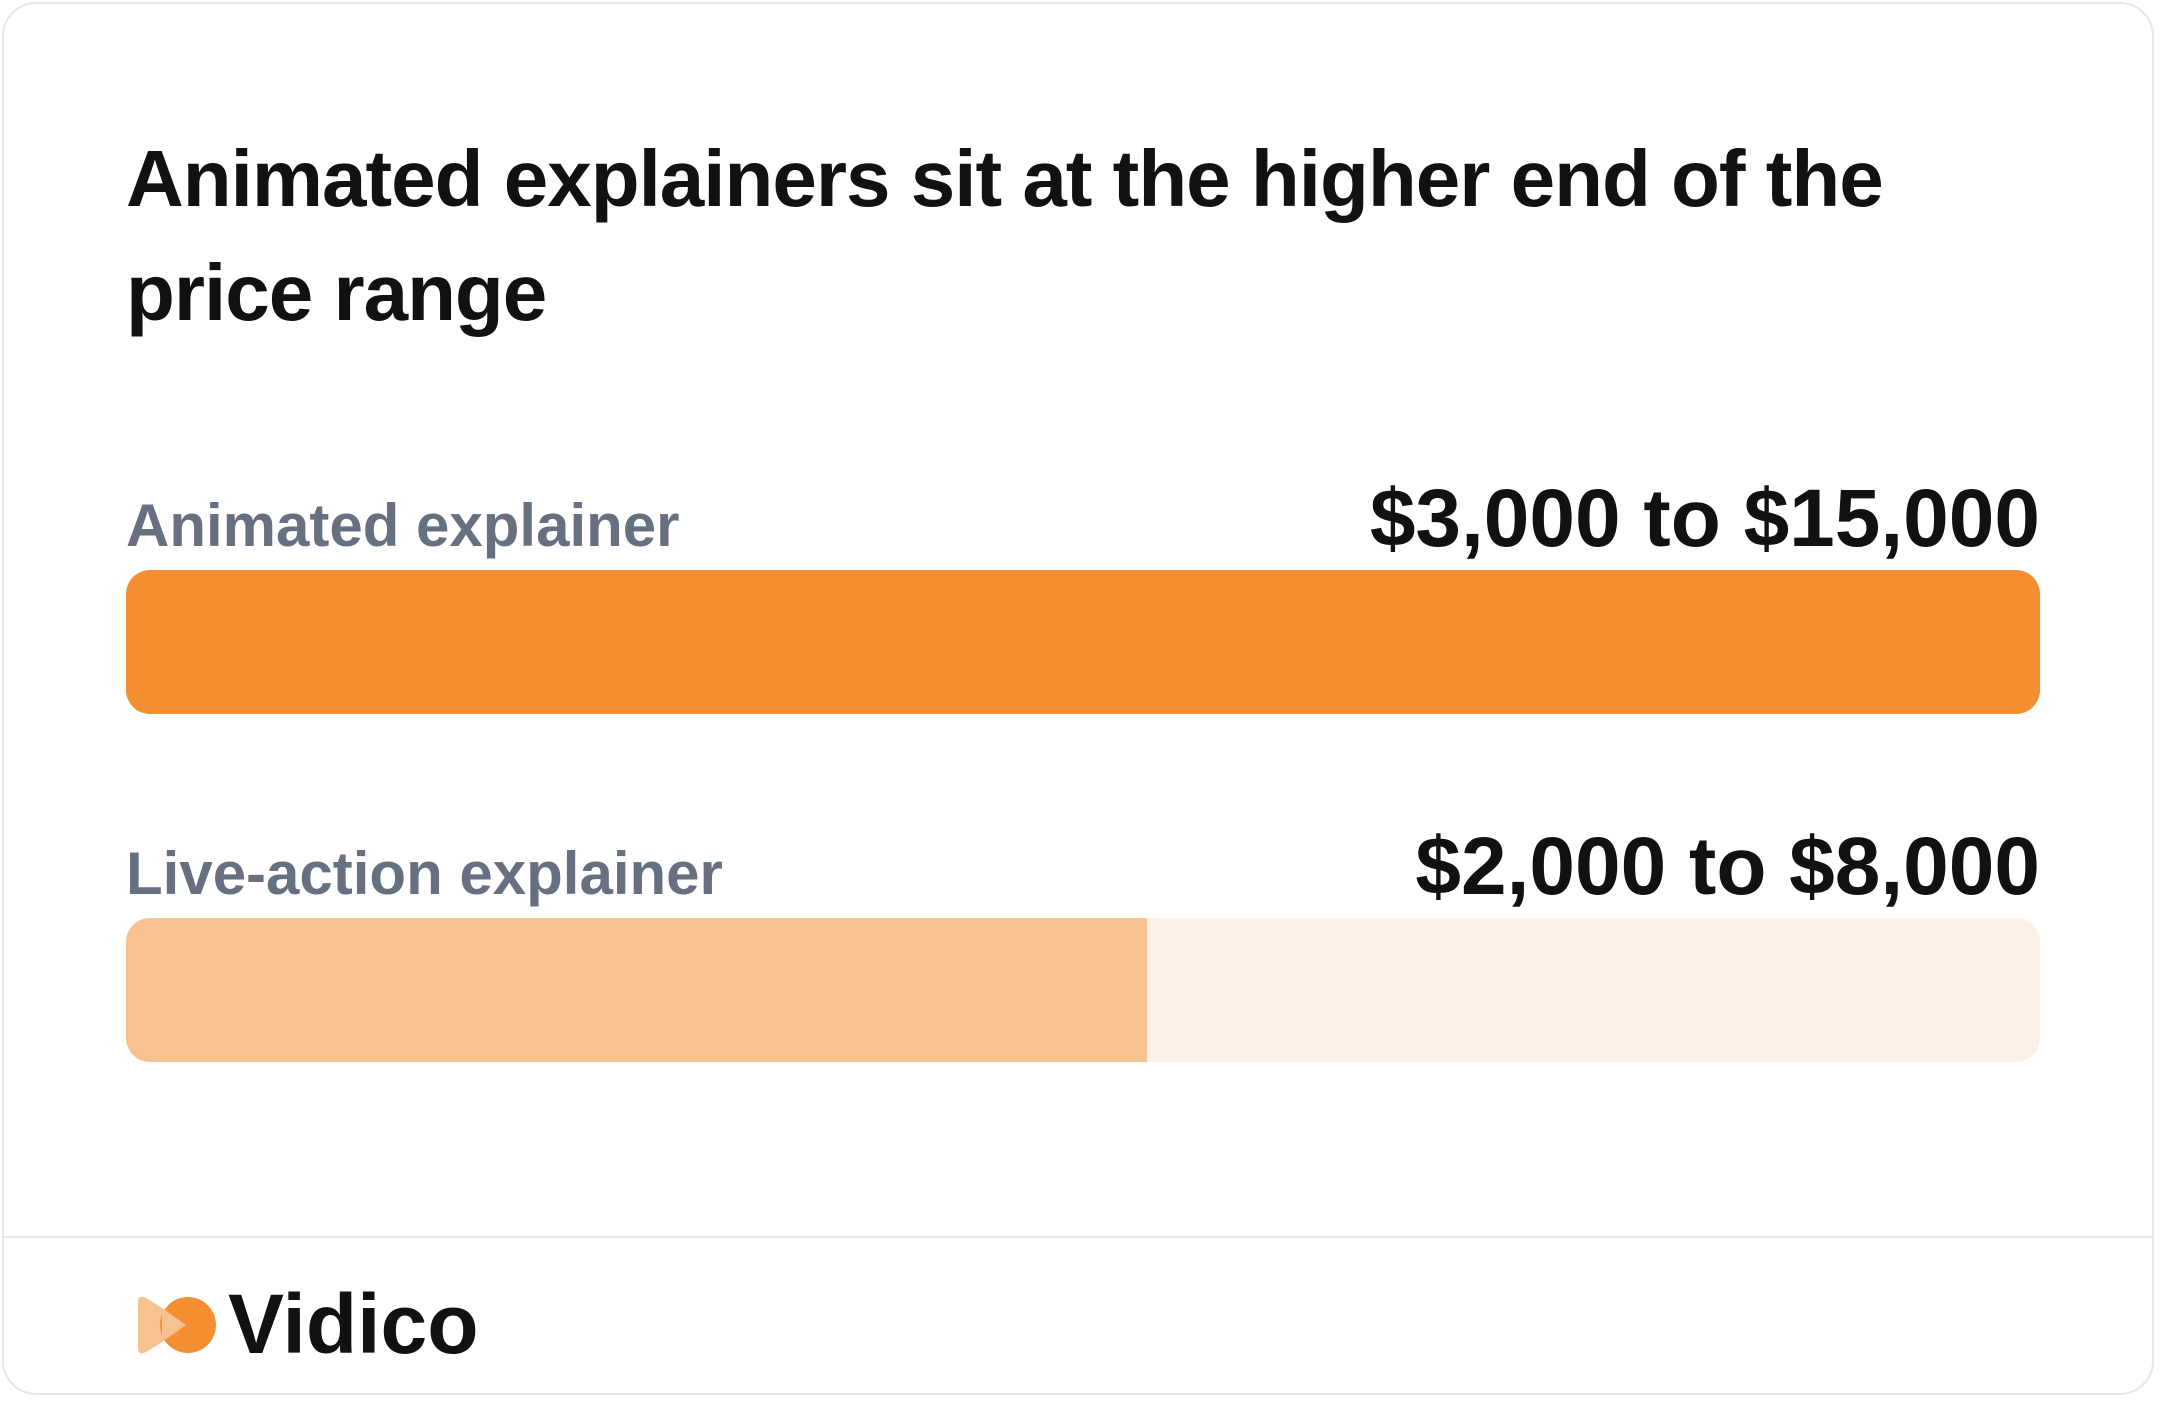  Describe the element at coordinates (1083, 512) in the screenshot. I see `bar-row: Animated explainer $3,000 to $15,000` at that location.